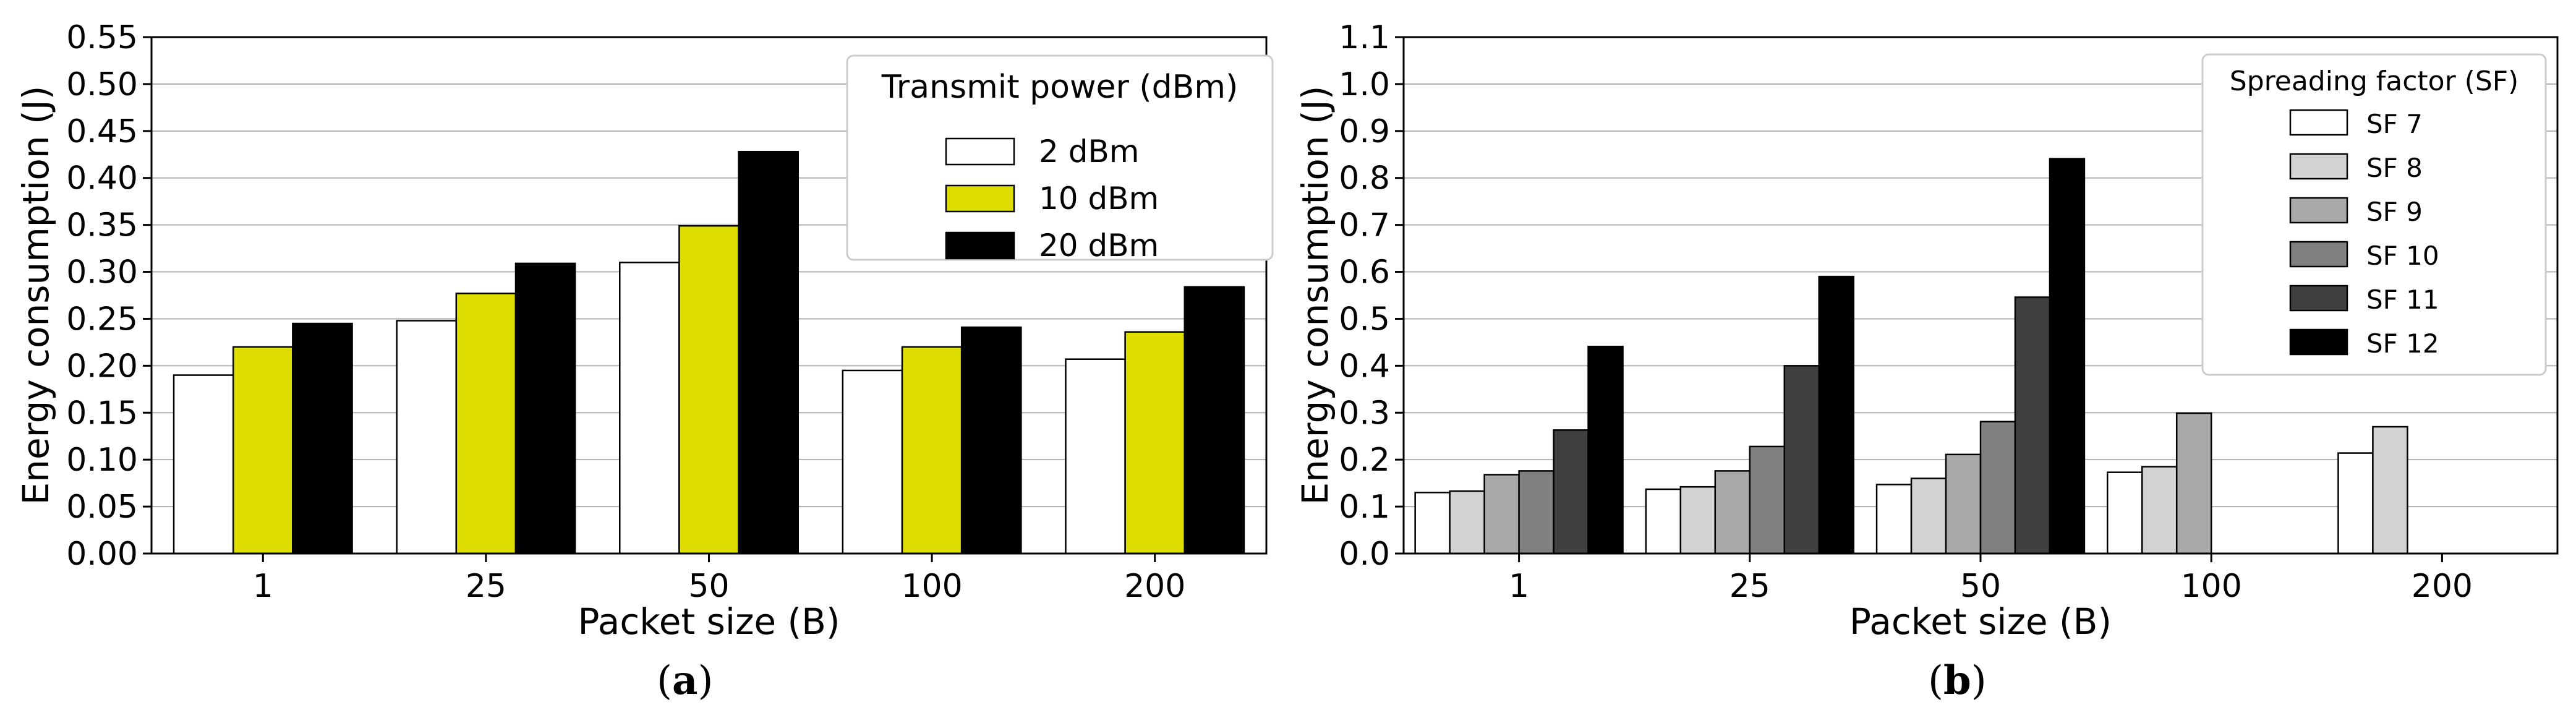  I want to click on legend-label: SF 12, so click(2402, 343).